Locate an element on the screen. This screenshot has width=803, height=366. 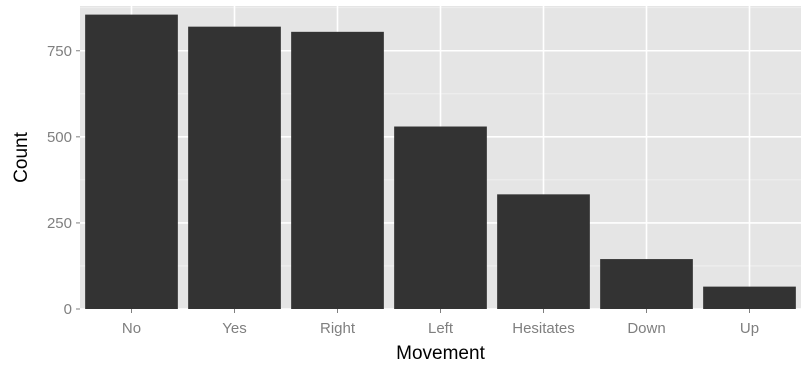
x-tick-label-no: No is located at coordinates (131, 328).